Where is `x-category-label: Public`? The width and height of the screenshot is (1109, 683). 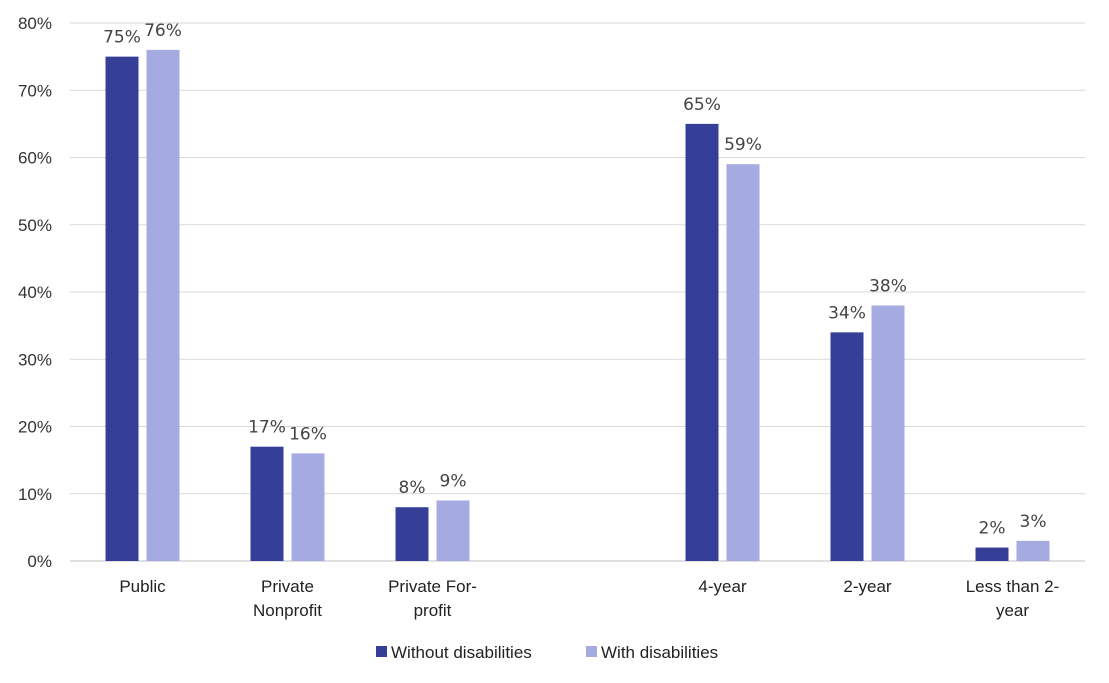 x-category-label: Public is located at coordinates (142, 586).